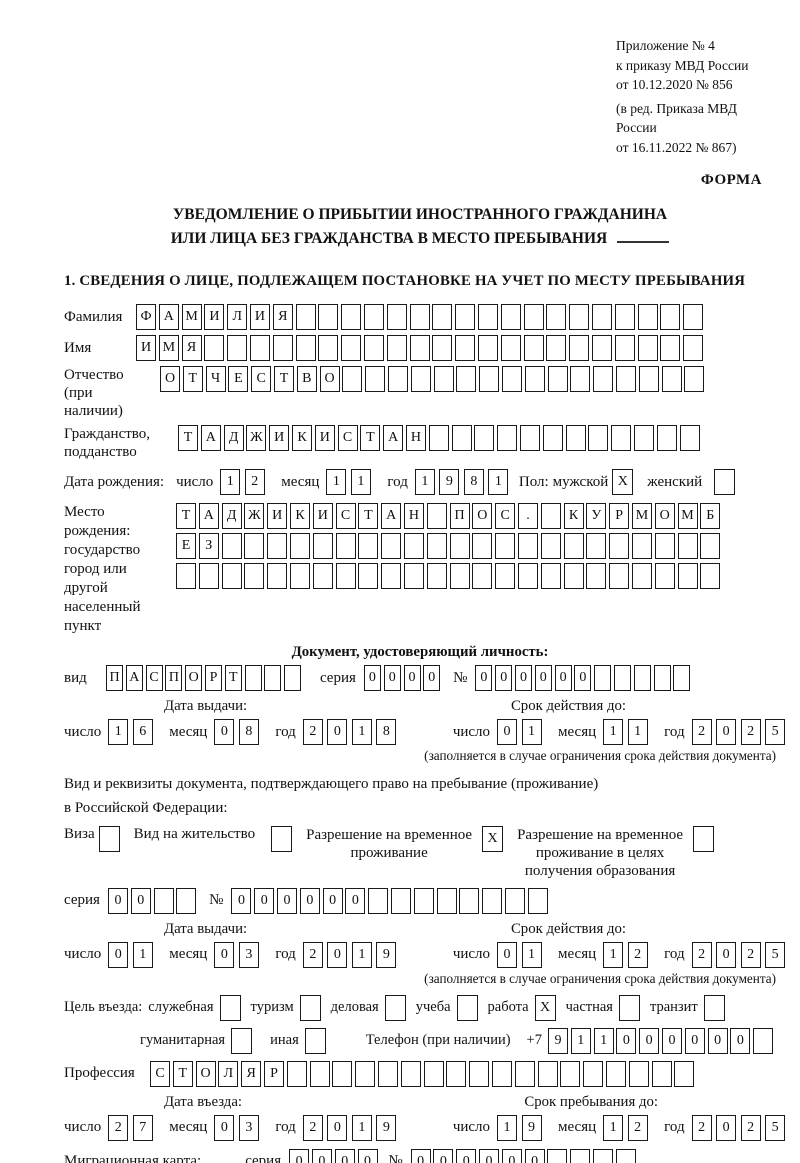 This screenshot has height=1163, width=800. What do you see at coordinates (621, 1127) in the screenshot?
I see `stay-until-cells: число 1 9 месяц 1 2 год 2 0 2 5` at bounding box center [621, 1127].